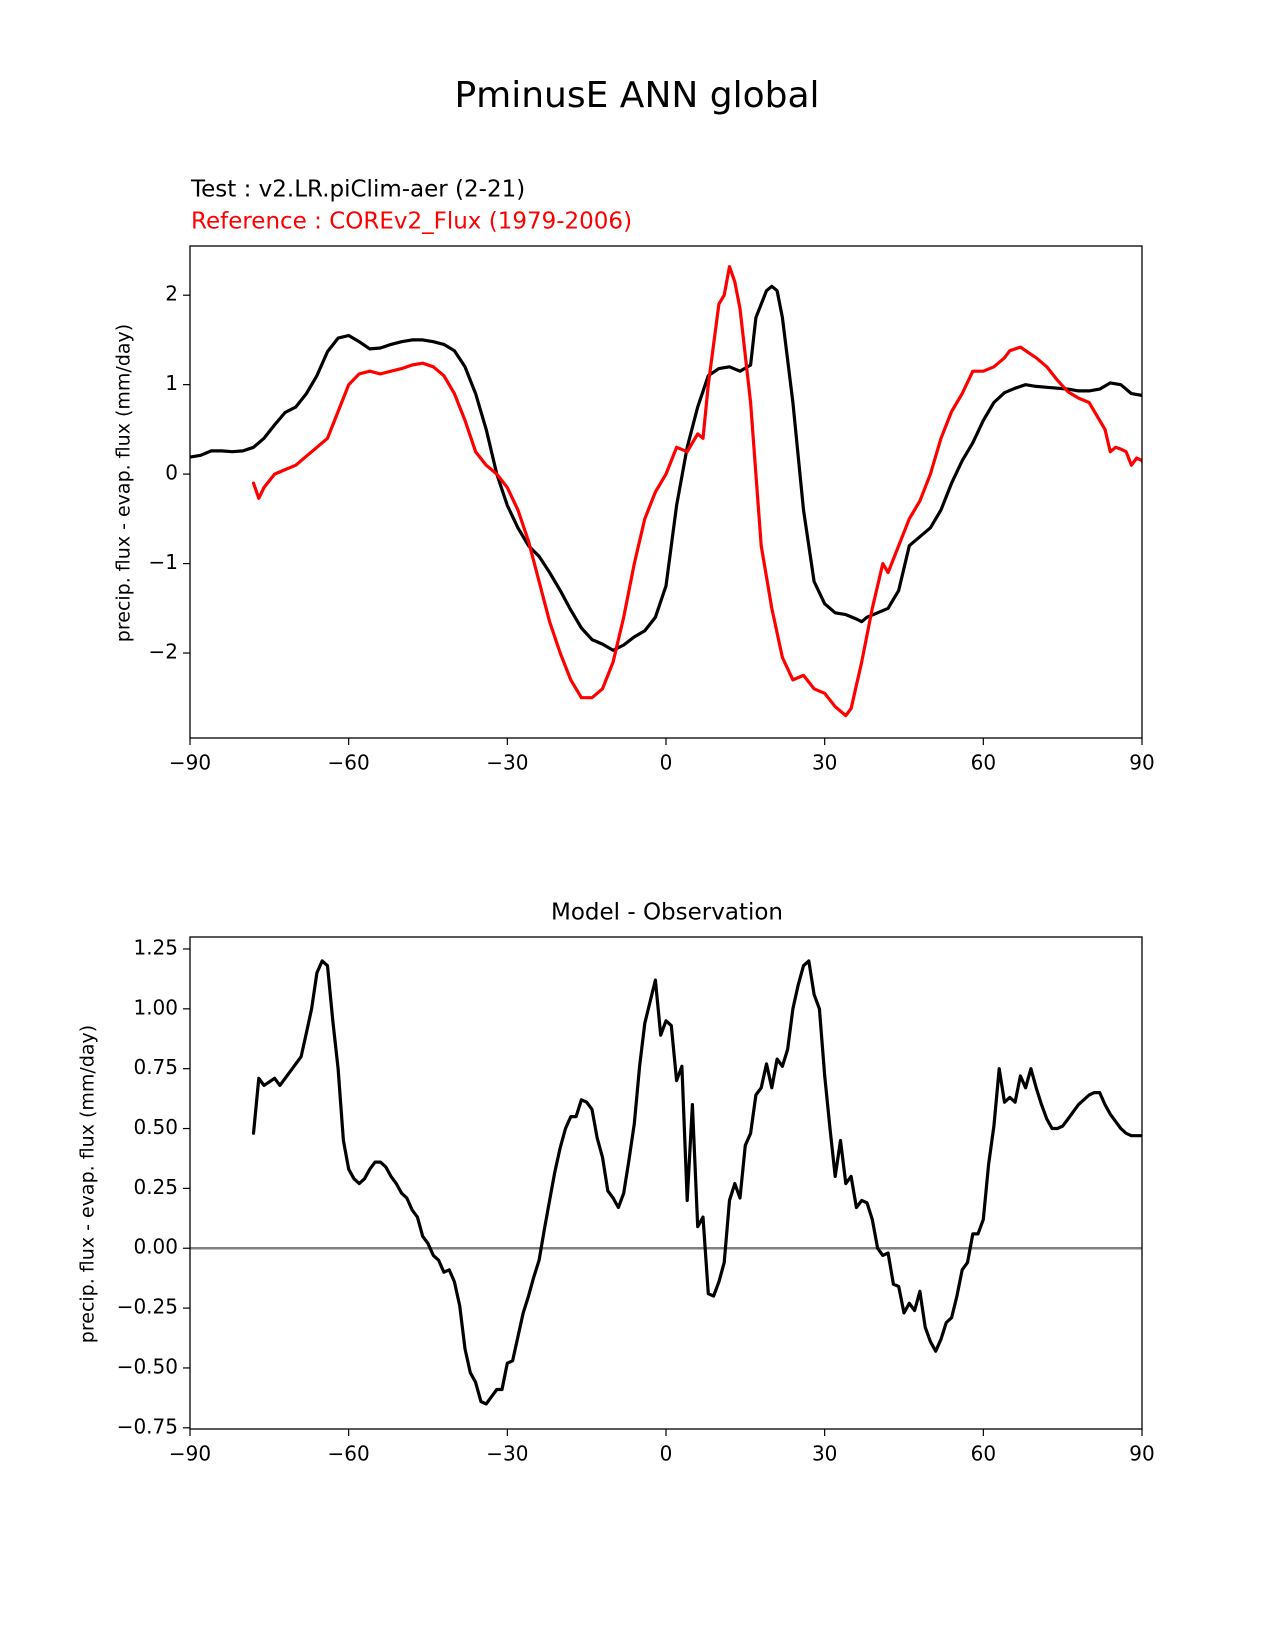 The width and height of the screenshot is (1275, 1650). Describe the element at coordinates (636, 95) in the screenshot. I see `figure-title: PminusE ANN global` at that location.